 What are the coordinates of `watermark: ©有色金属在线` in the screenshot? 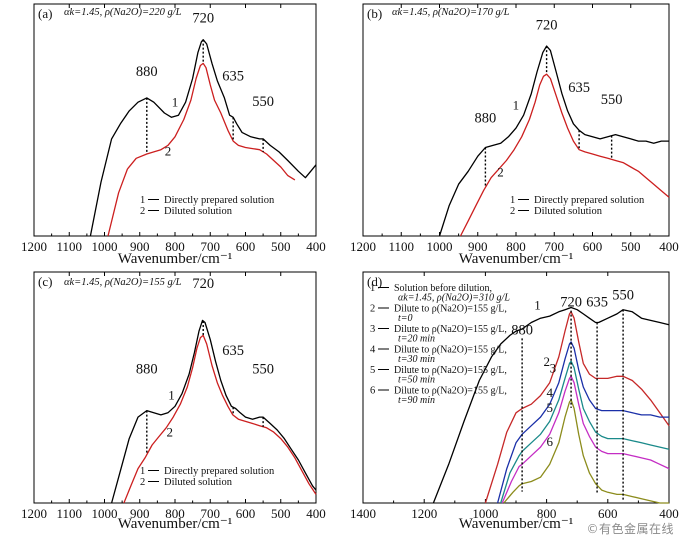 It's located at (630, 529).